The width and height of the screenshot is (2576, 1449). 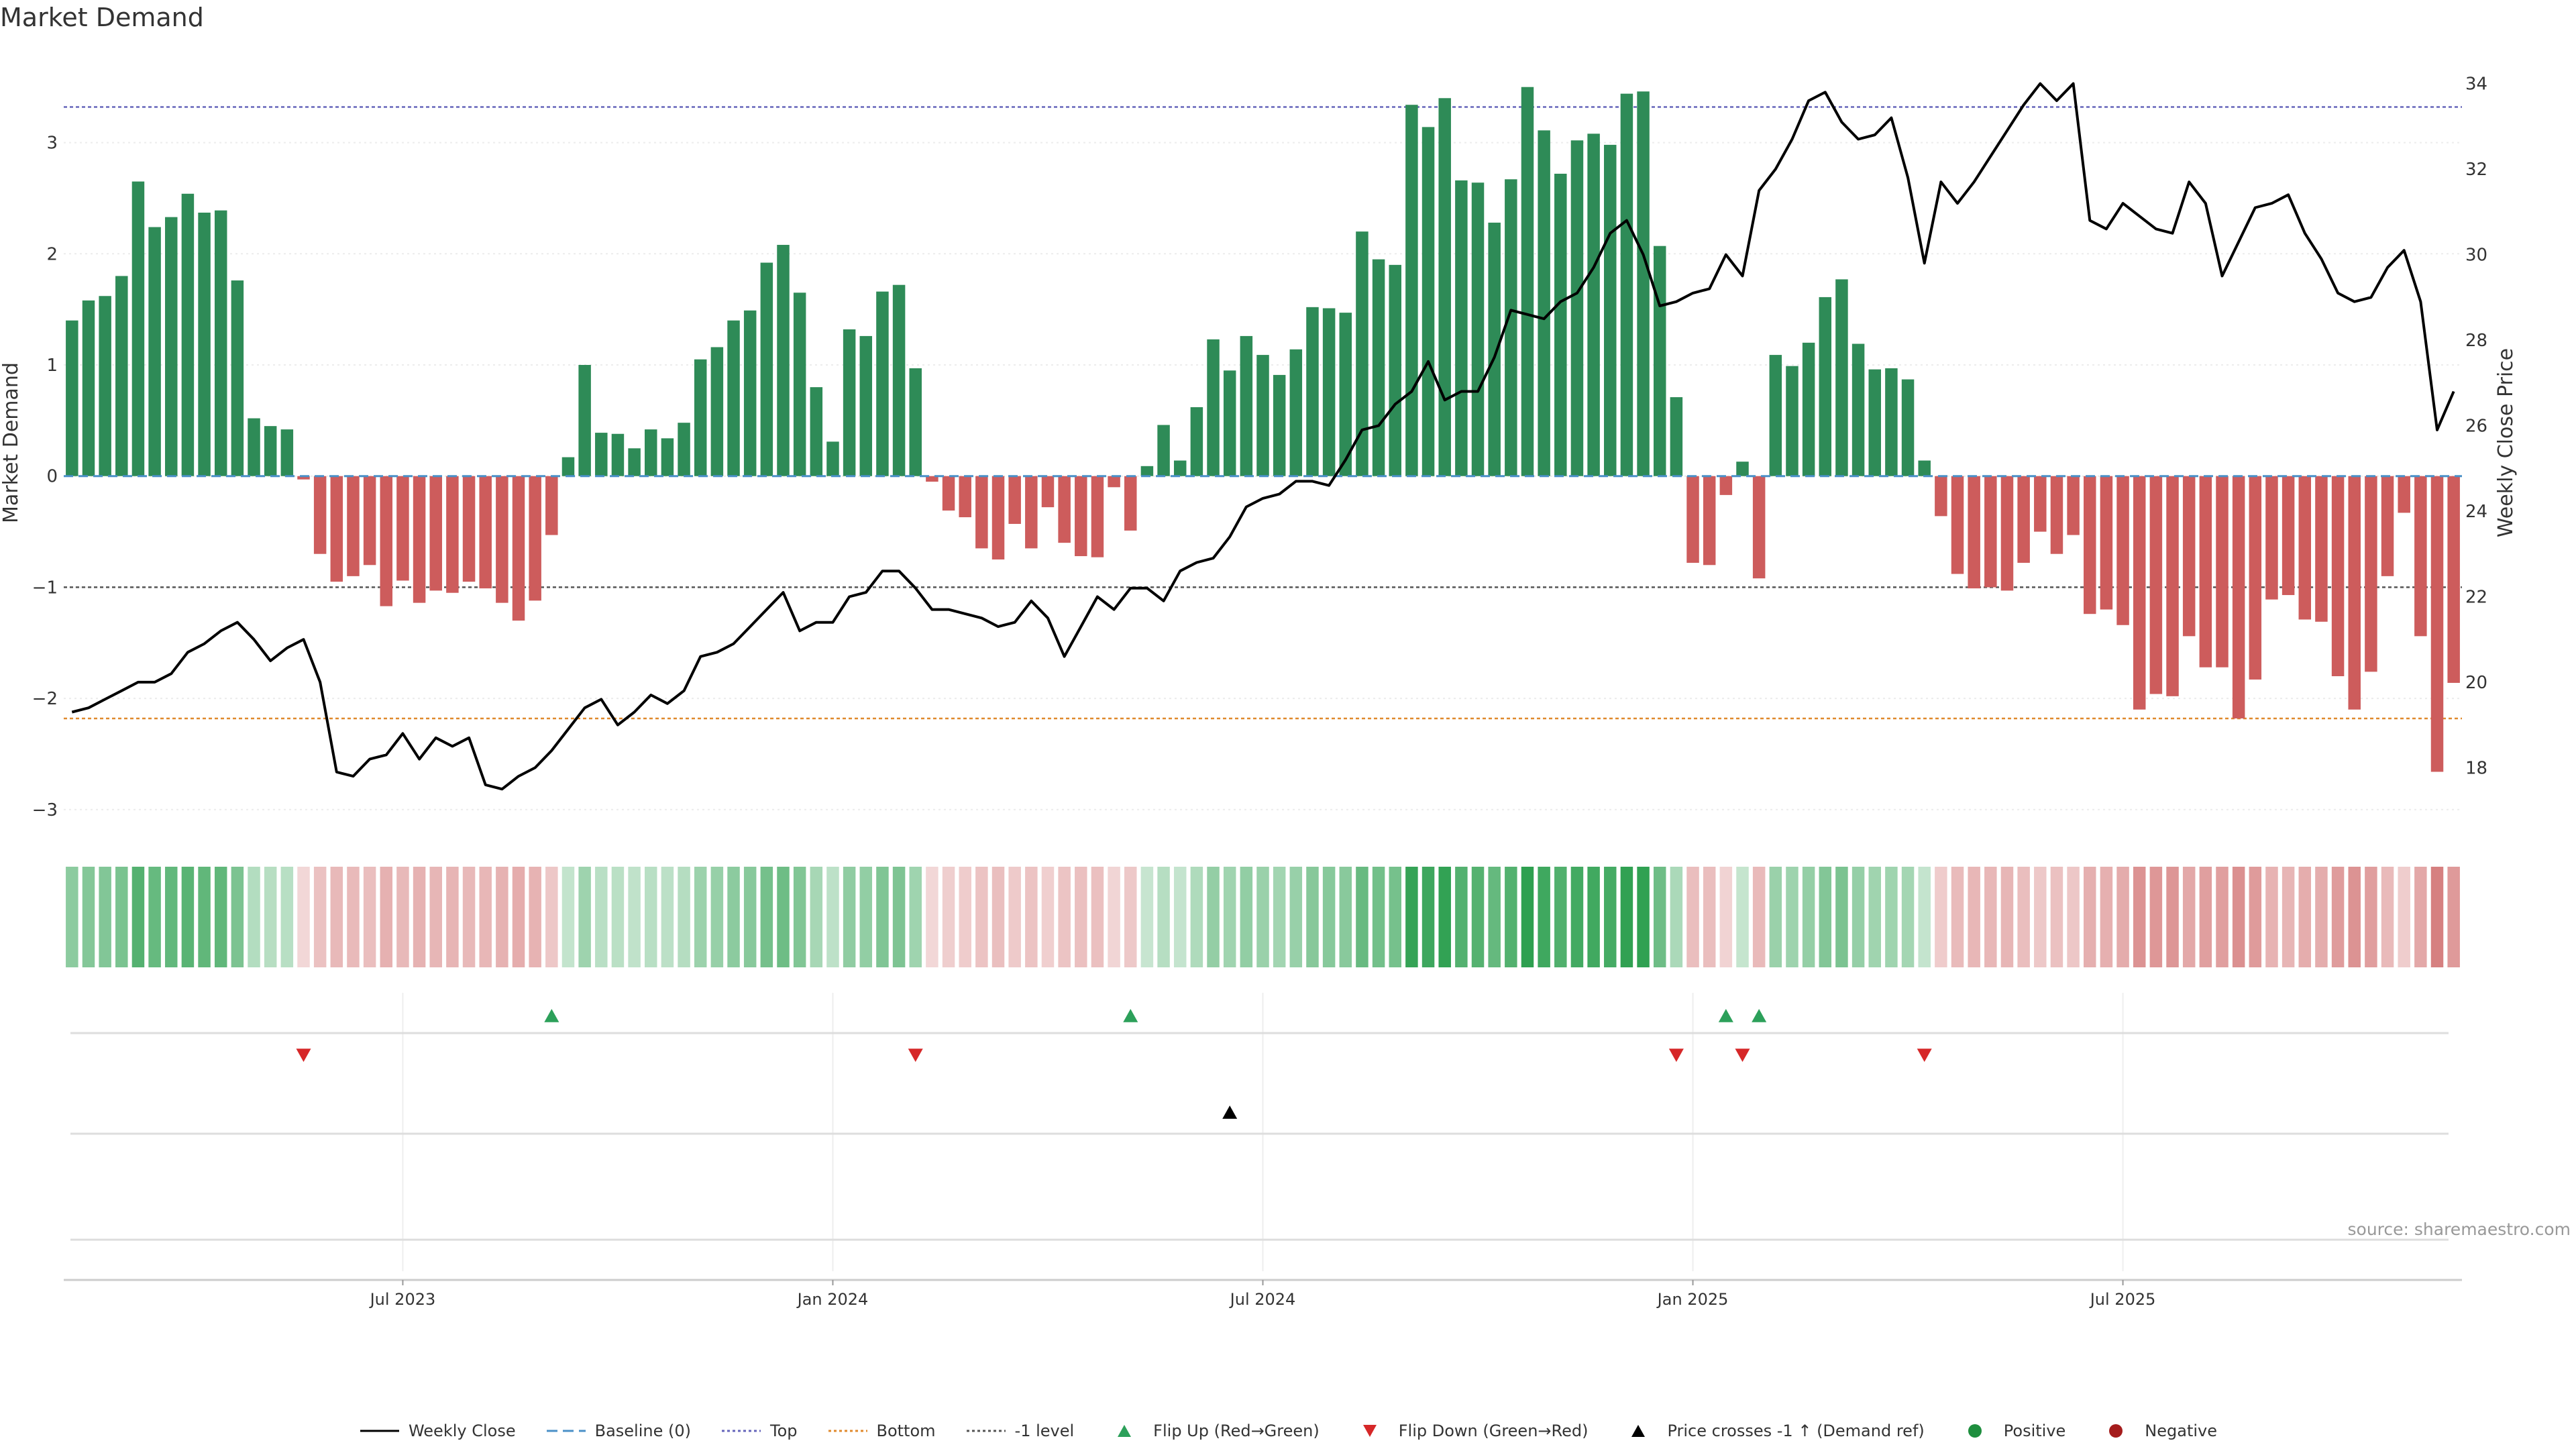 I want to click on legend-label: Flip Down (Green→Red), so click(x=1493, y=1430).